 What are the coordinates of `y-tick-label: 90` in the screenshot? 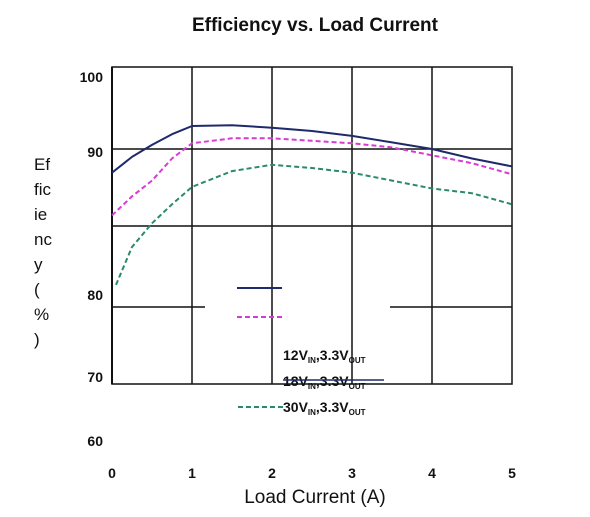 It's located at (95, 152).